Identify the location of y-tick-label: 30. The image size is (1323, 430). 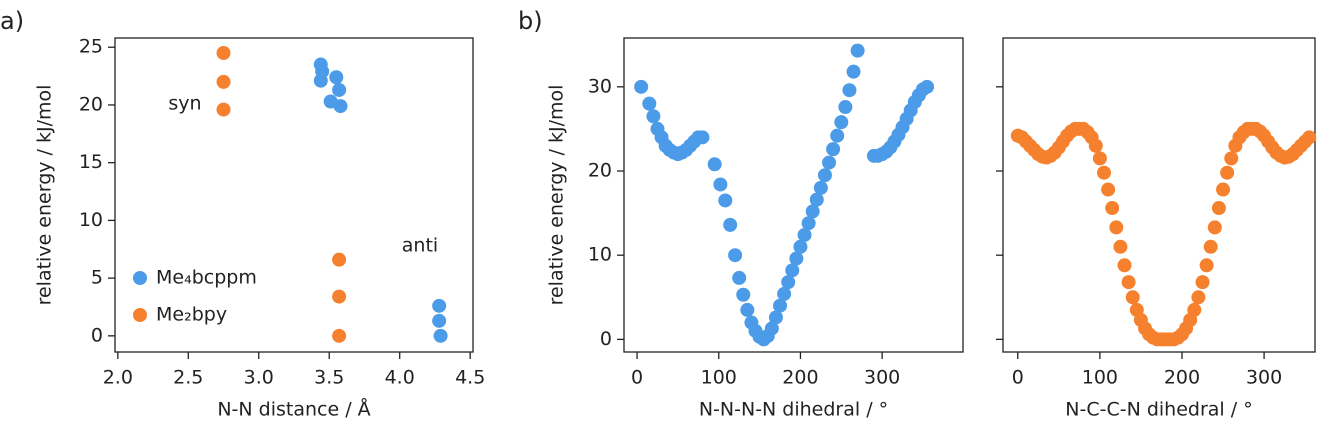
(600, 86).